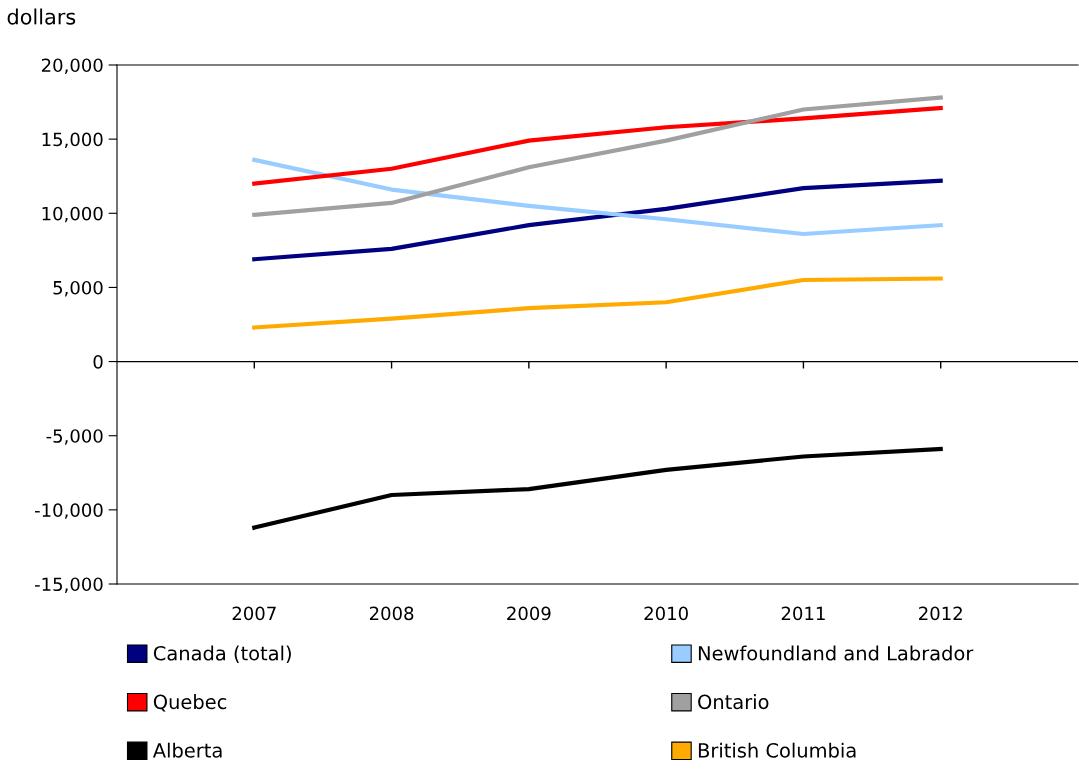  I want to click on legend-label: Alberta, so click(187, 750).